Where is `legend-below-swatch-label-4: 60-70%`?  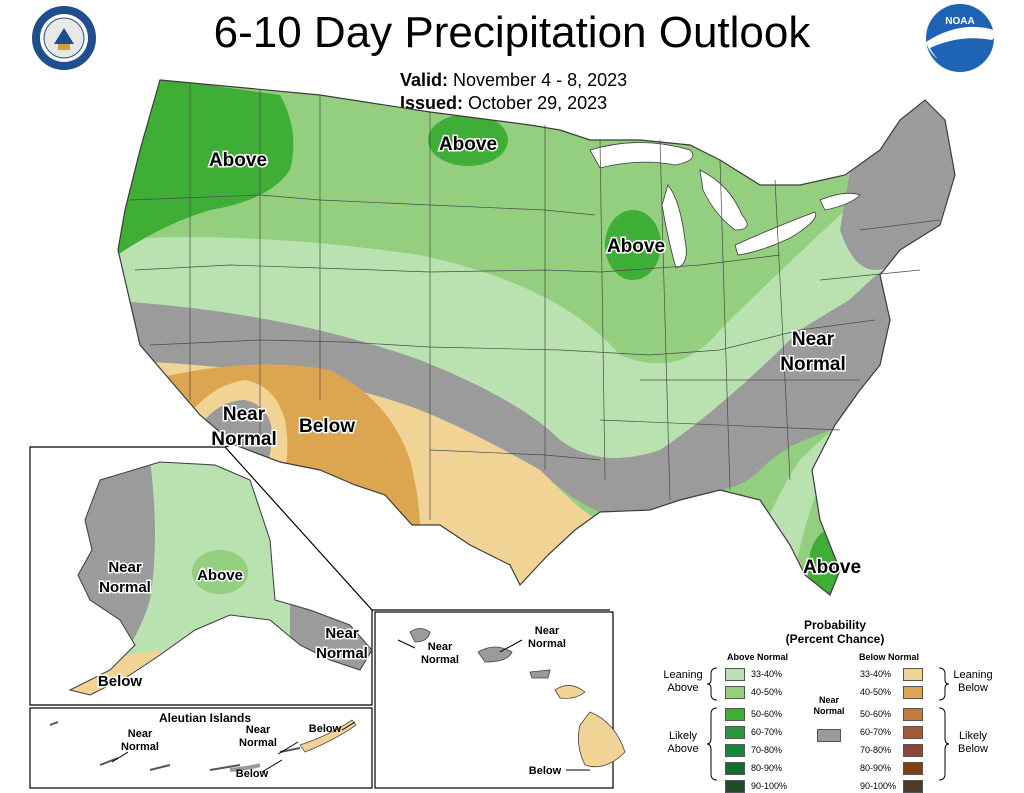 legend-below-swatch-label-4: 60-70% is located at coordinates (876, 732).